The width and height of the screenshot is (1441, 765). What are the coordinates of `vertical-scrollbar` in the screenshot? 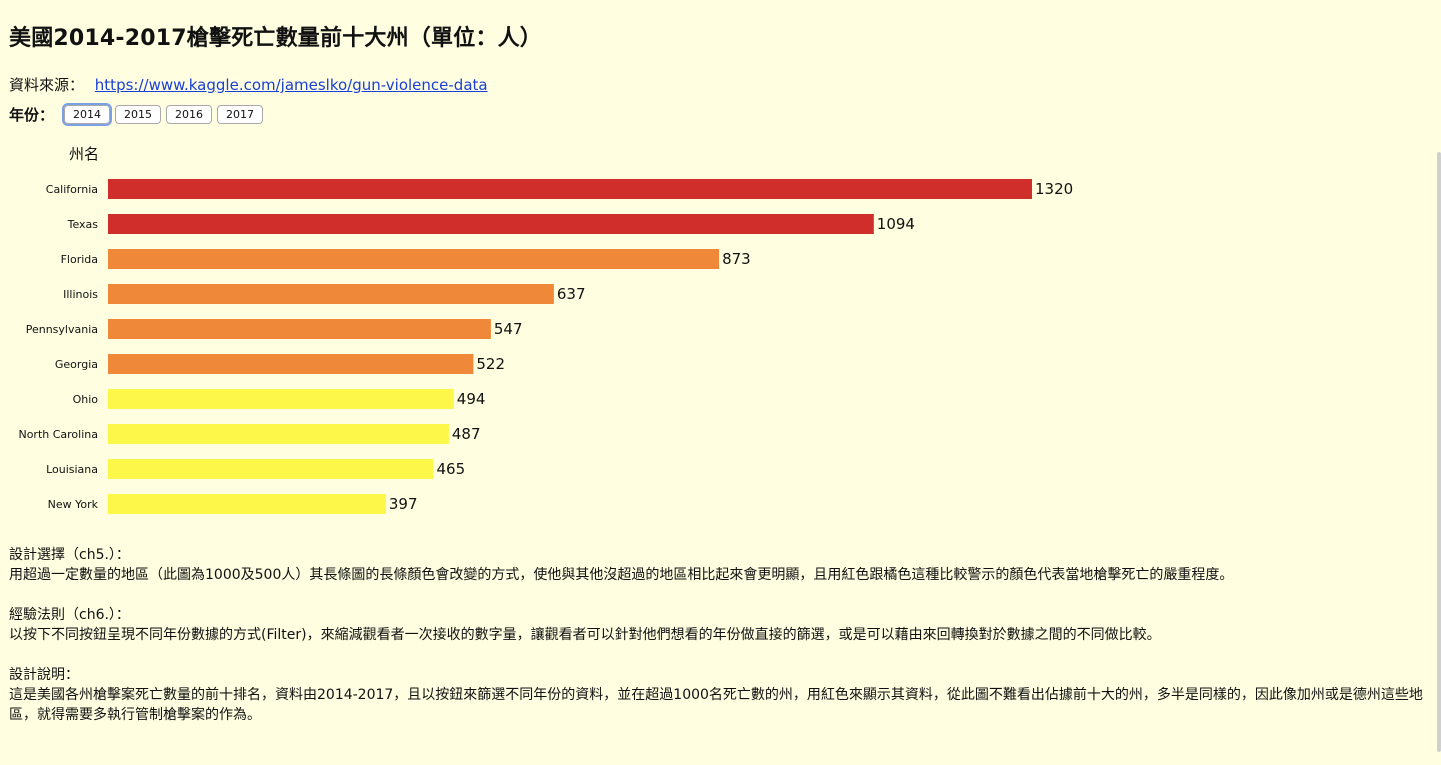 It's located at (1439, 452).